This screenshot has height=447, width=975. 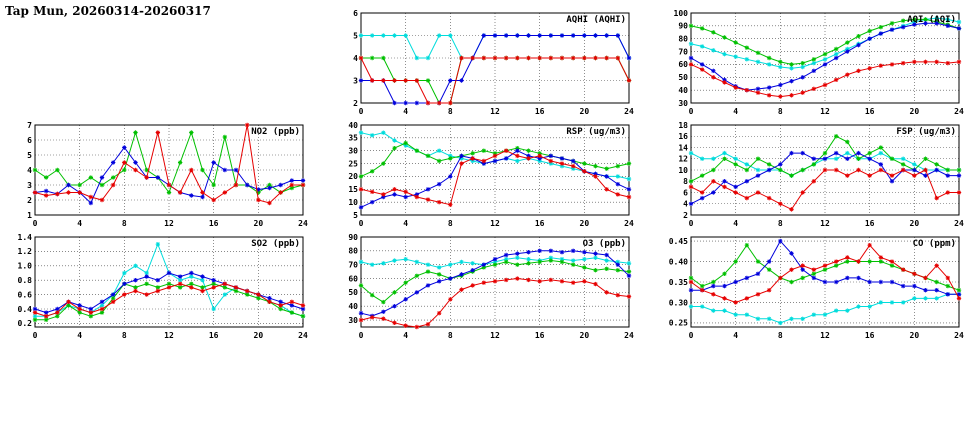 I want to click on chart-co: 0.25 0.30 0.35 0.40 0.45 0 4 8 12 16 20 24 CO (ppm), so click(x=813, y=287).